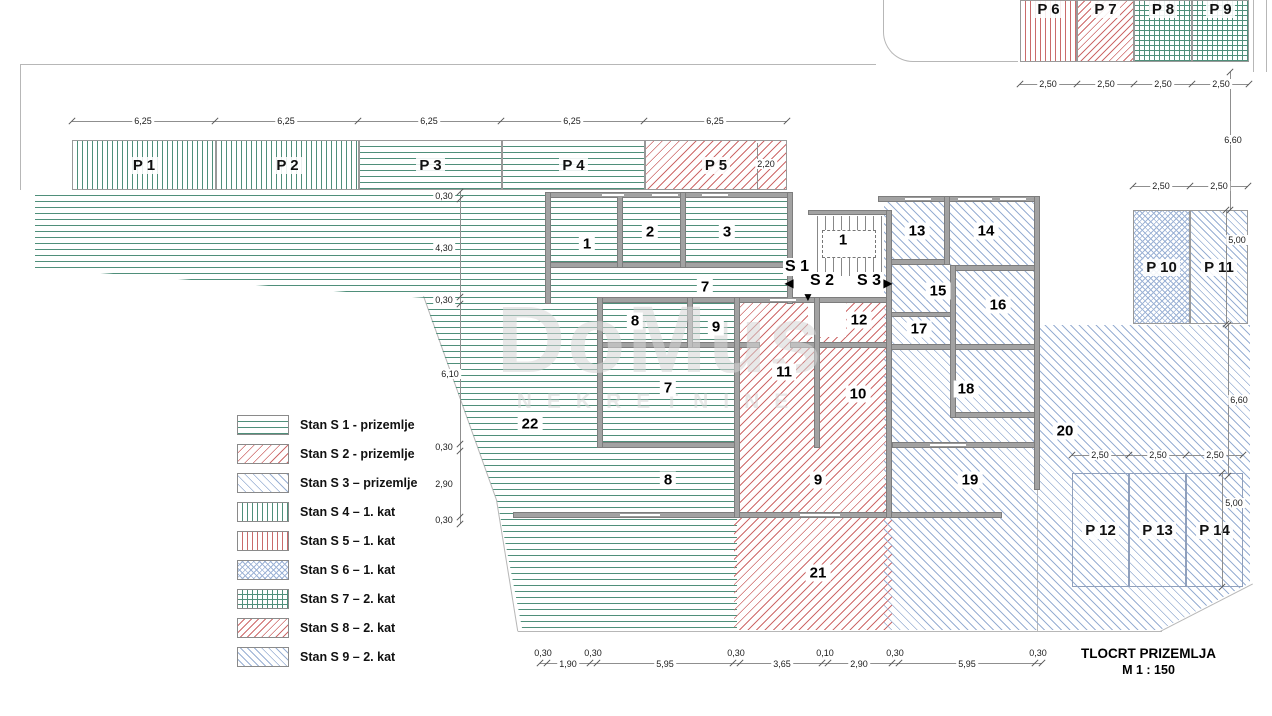 Image resolution: width=1272 pixels, height=716 pixels. I want to click on parking-space: P 2, so click(287, 165).